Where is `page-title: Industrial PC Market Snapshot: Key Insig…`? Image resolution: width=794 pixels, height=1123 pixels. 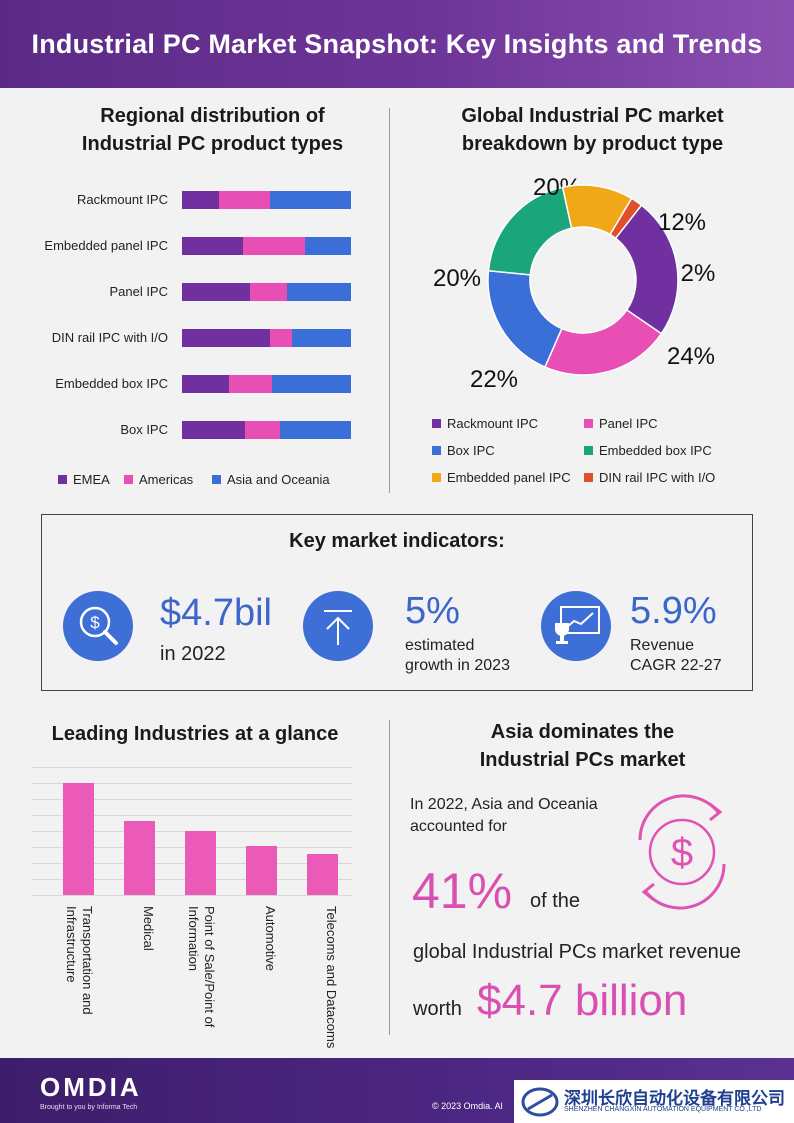
page-title: Industrial PC Market Snapshot: Key Insig… is located at coordinates (397, 43).